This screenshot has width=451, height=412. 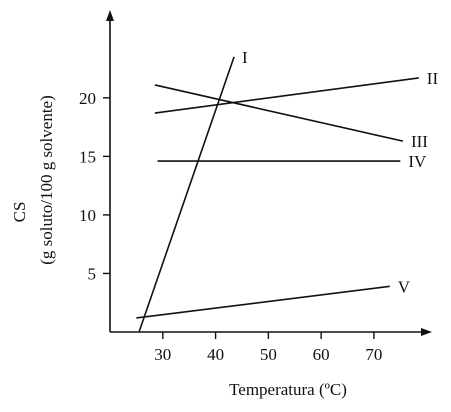 I want to click on series-line-ii, so click(x=286, y=95).